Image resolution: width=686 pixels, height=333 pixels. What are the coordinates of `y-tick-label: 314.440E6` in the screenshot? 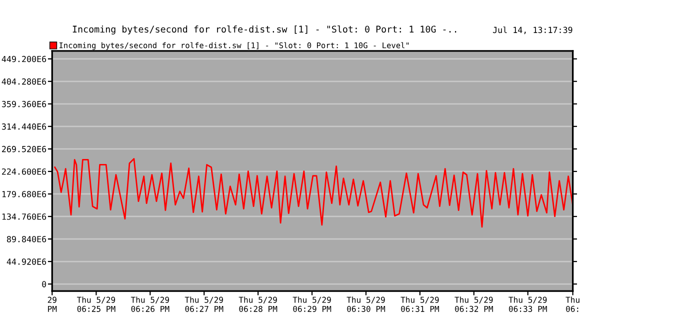 It's located at (24, 126).